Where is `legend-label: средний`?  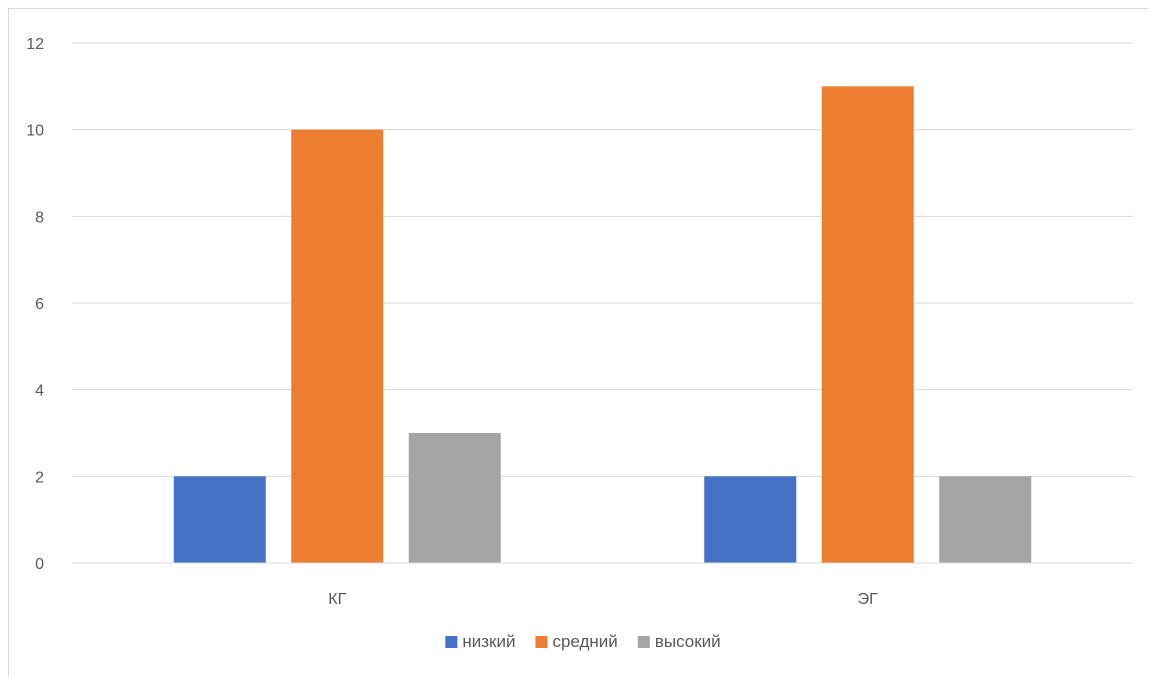
legend-label: средний is located at coordinates (584, 641).